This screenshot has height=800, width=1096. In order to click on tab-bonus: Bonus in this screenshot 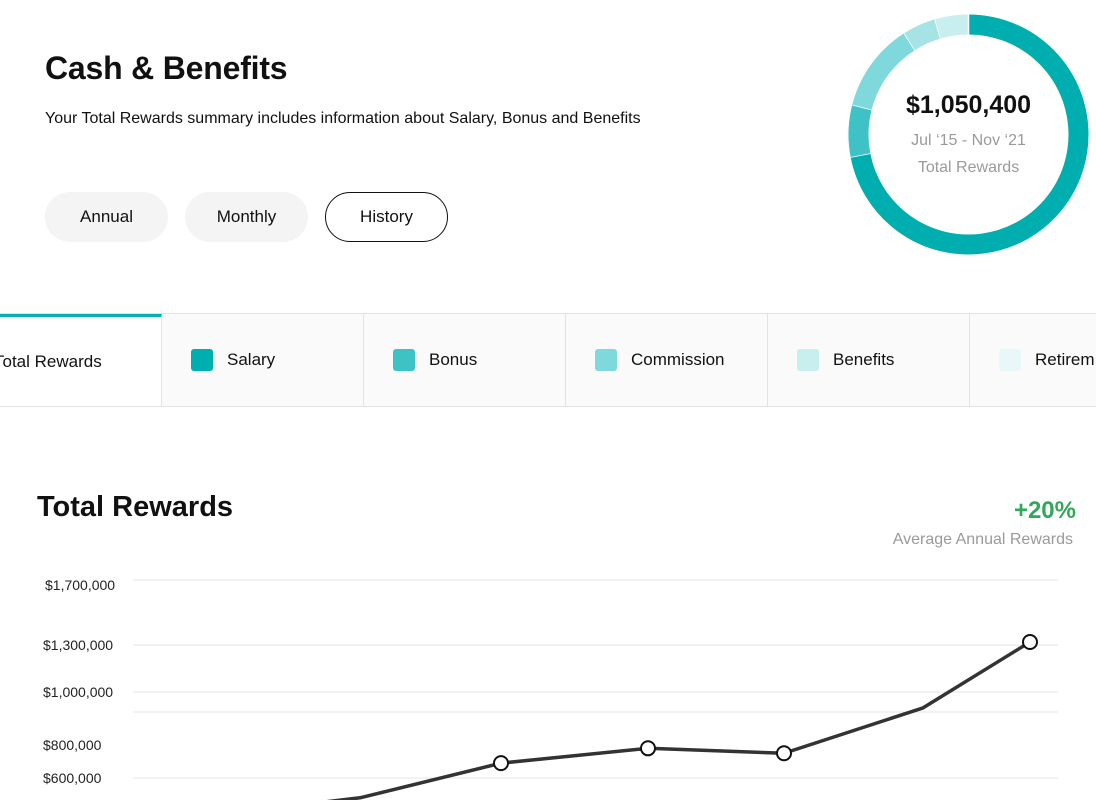, I will do `click(465, 360)`.